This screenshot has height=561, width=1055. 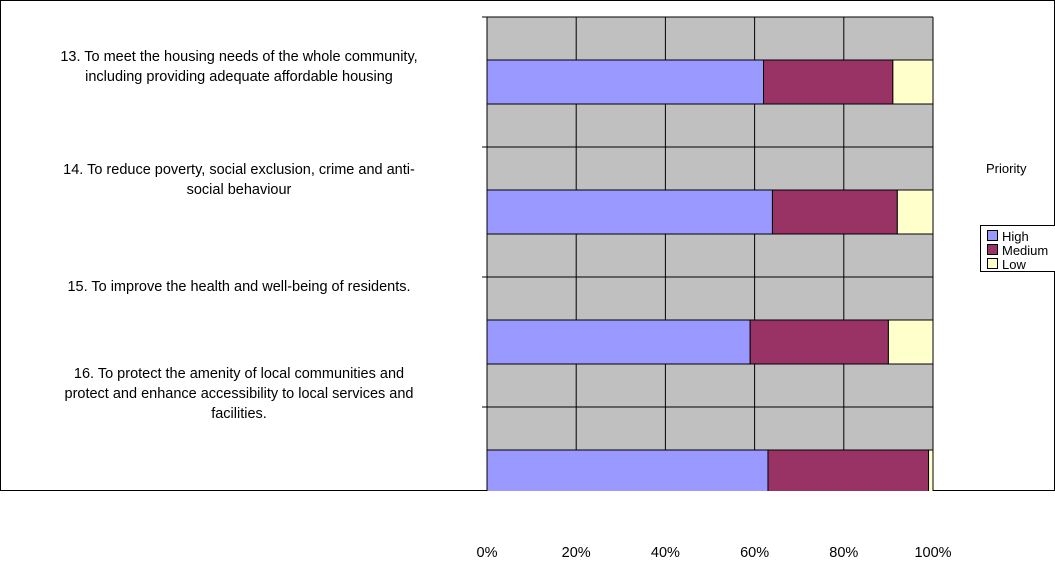 What do you see at coordinates (992, 263) in the screenshot?
I see `legend-swatch-low` at bounding box center [992, 263].